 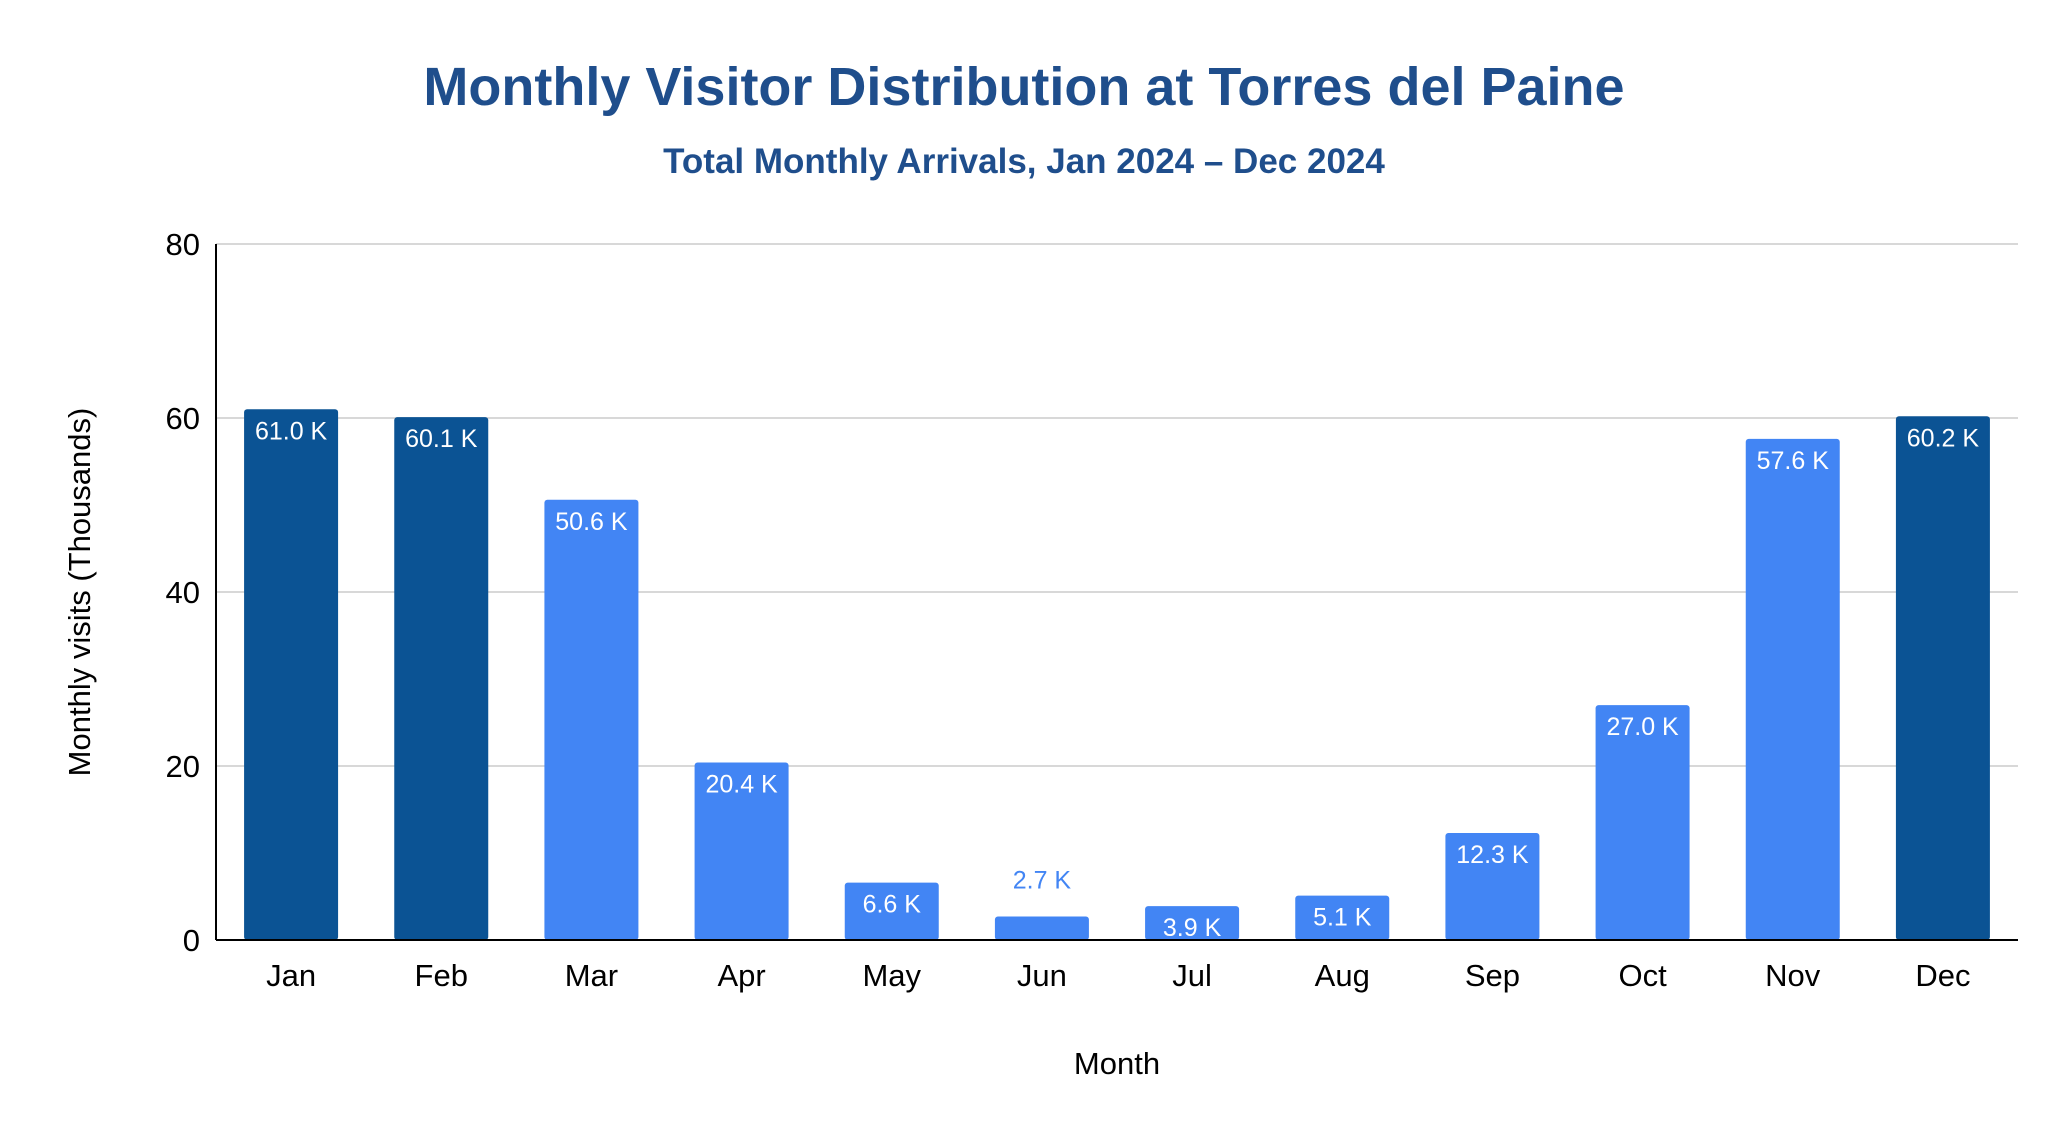 I want to click on data-label-aug: 5.1 K, so click(x=1342, y=918).